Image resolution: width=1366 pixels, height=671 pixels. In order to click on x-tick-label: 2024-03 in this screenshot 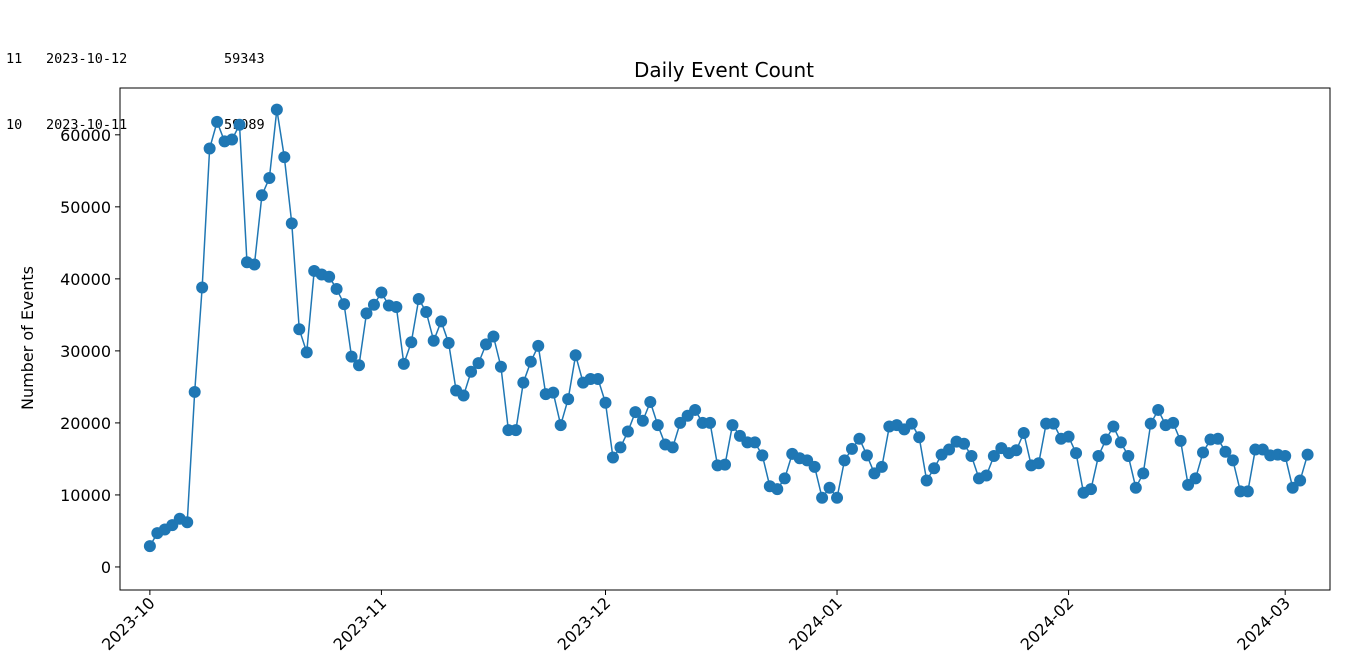, I will do `click(1263, 623)`.